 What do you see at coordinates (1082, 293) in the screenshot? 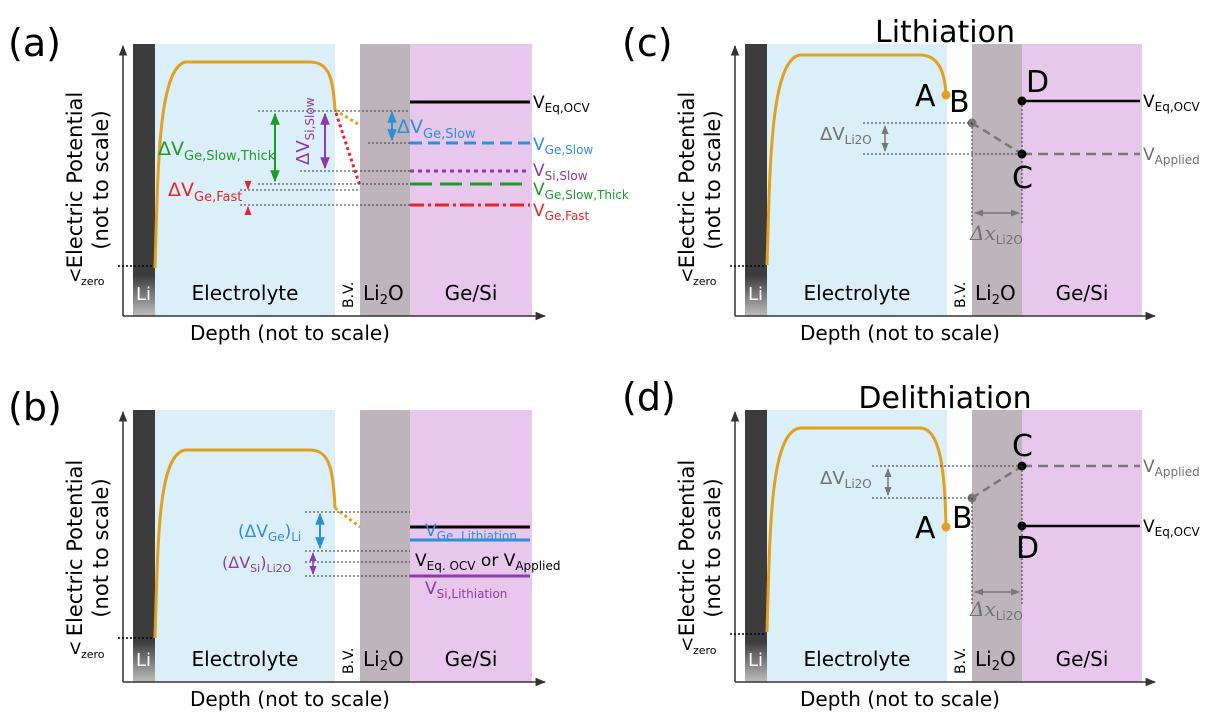
I see `panel-c-gesi-label: Ge/Si` at bounding box center [1082, 293].